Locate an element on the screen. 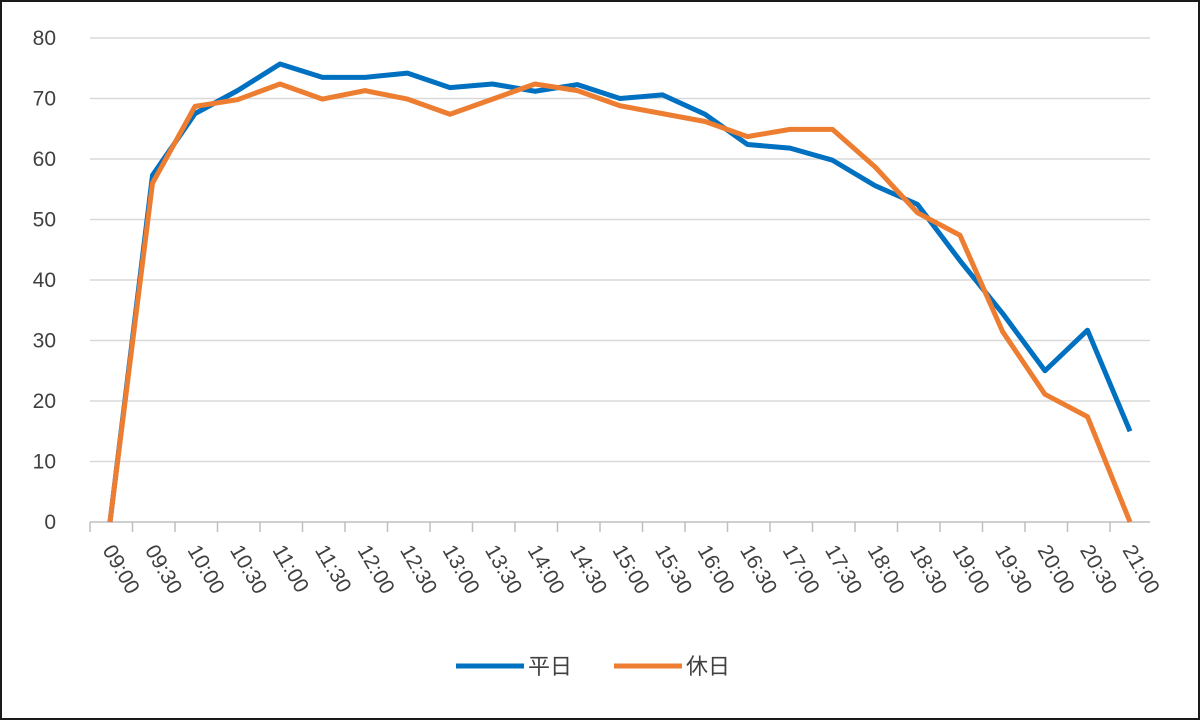  x-axis is located at coordinates (619, 526).